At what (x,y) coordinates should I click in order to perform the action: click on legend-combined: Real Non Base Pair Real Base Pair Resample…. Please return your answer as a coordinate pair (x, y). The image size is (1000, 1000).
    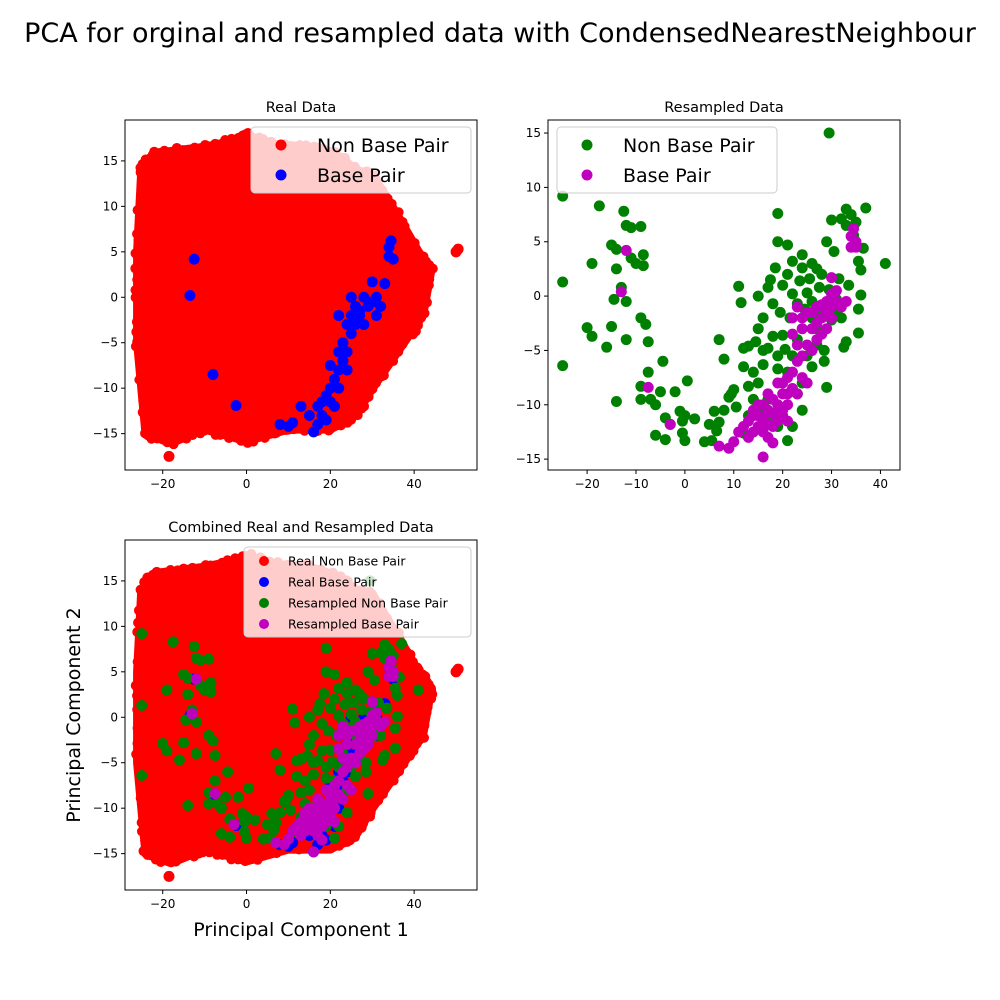
    Looking at the image, I should click on (357, 592).